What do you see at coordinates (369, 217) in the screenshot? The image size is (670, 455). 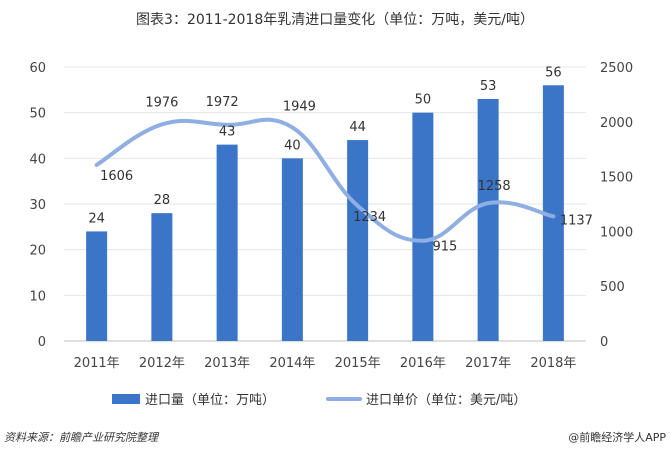 I see `line-data-label: 1234` at bounding box center [369, 217].